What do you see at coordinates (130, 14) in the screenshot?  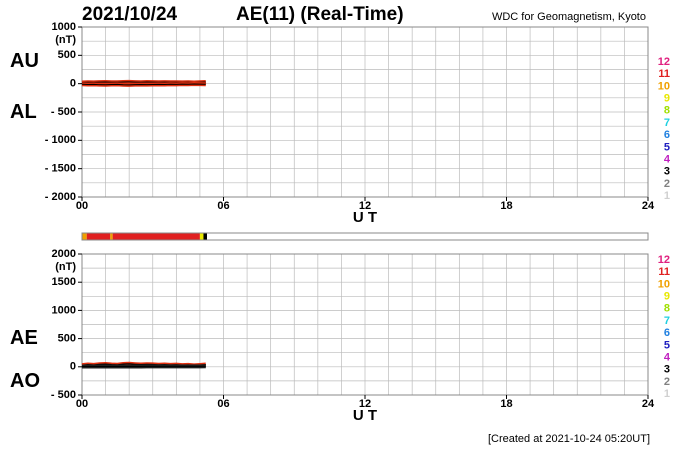 I see `date: 2021/10/24` at bounding box center [130, 14].